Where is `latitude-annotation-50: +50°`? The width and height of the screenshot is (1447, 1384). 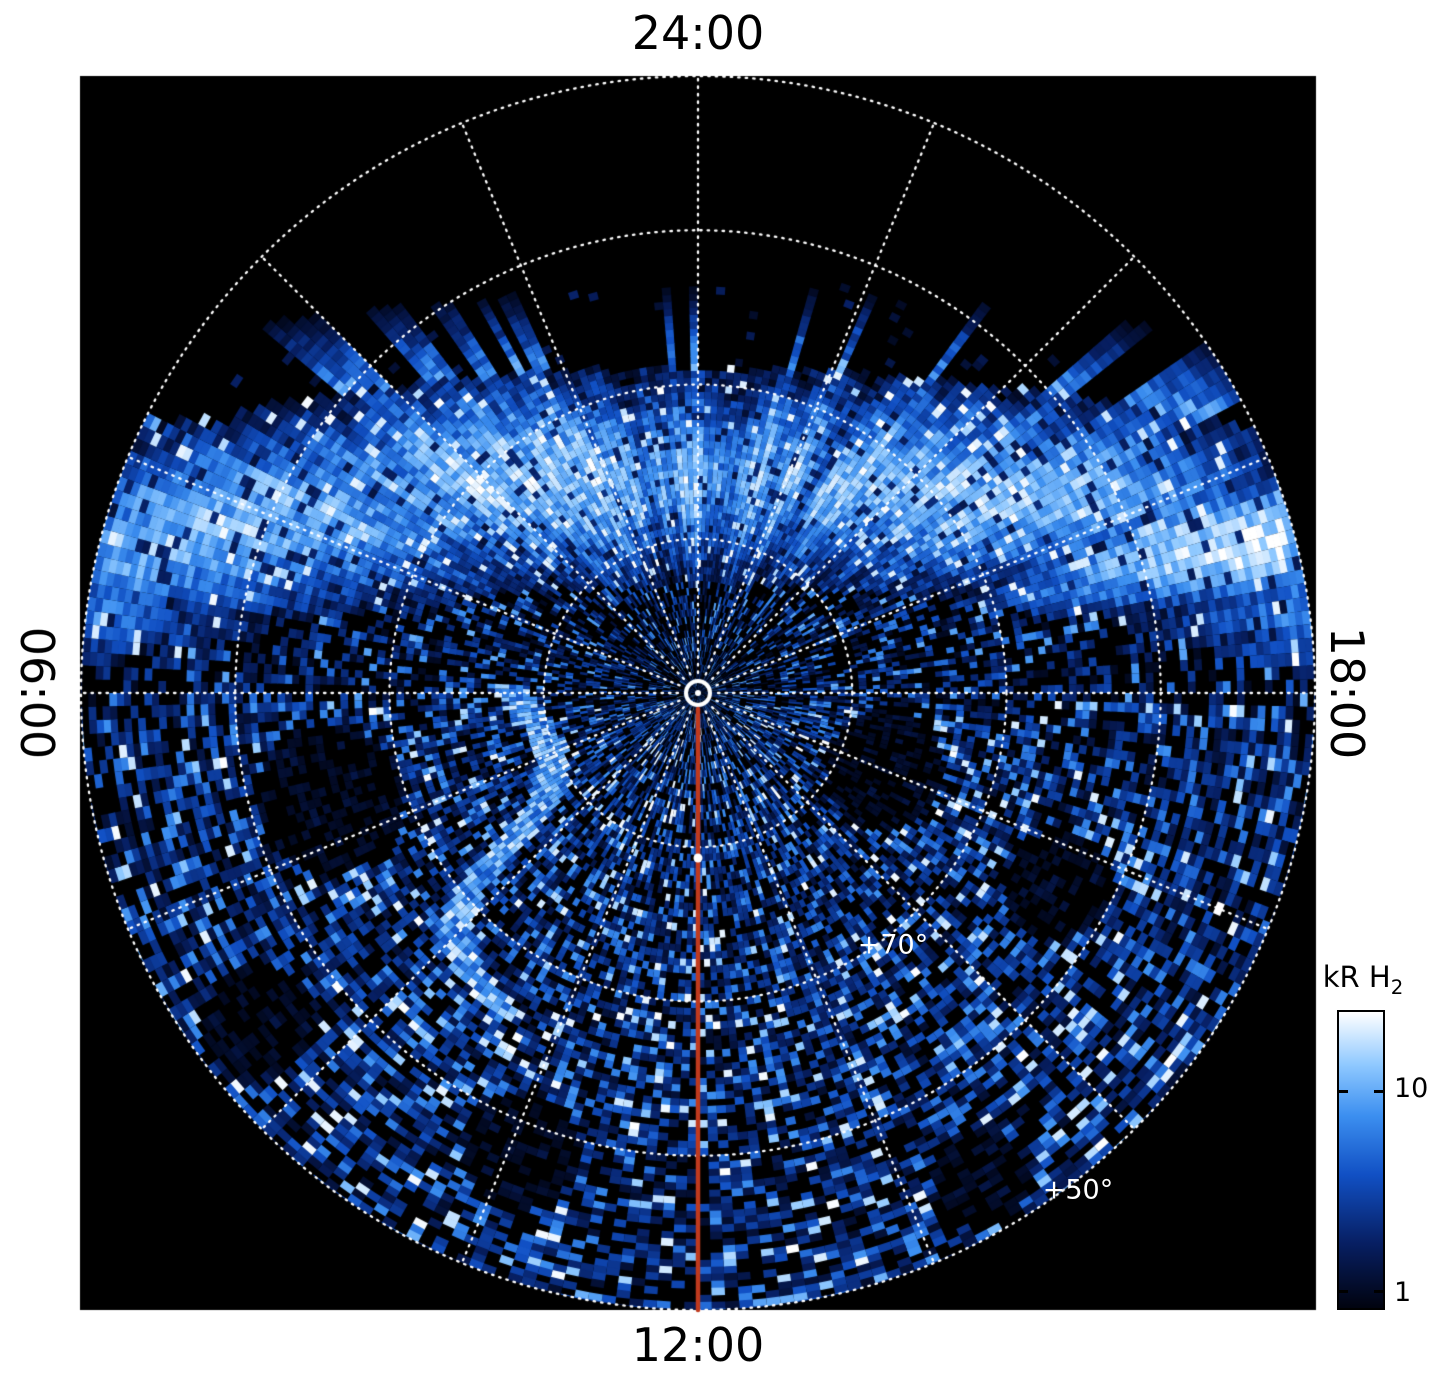
latitude-annotation-50: +50° is located at coordinates (1078, 1190).